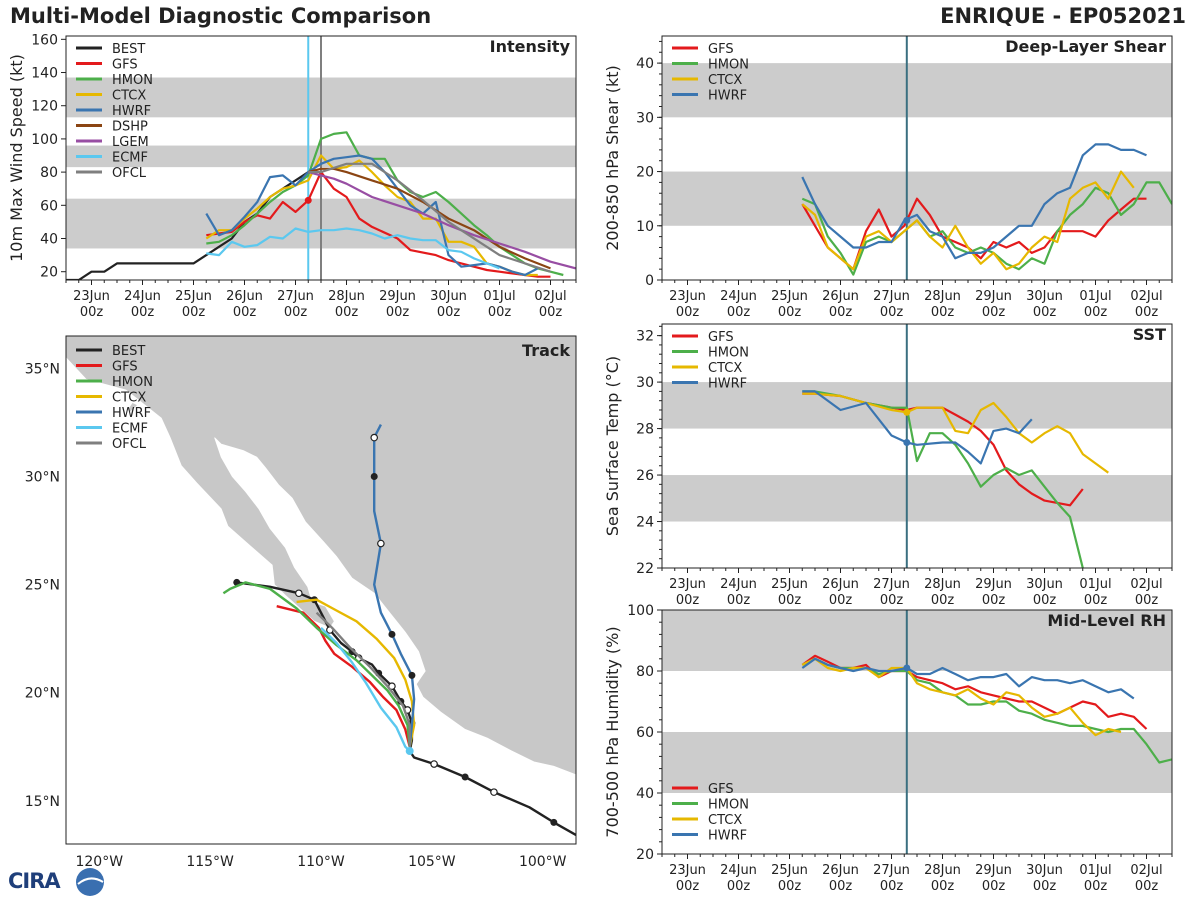  Describe the element at coordinates (721, 789) in the screenshot. I see `rh-legend-label-gfs: GFS` at that location.